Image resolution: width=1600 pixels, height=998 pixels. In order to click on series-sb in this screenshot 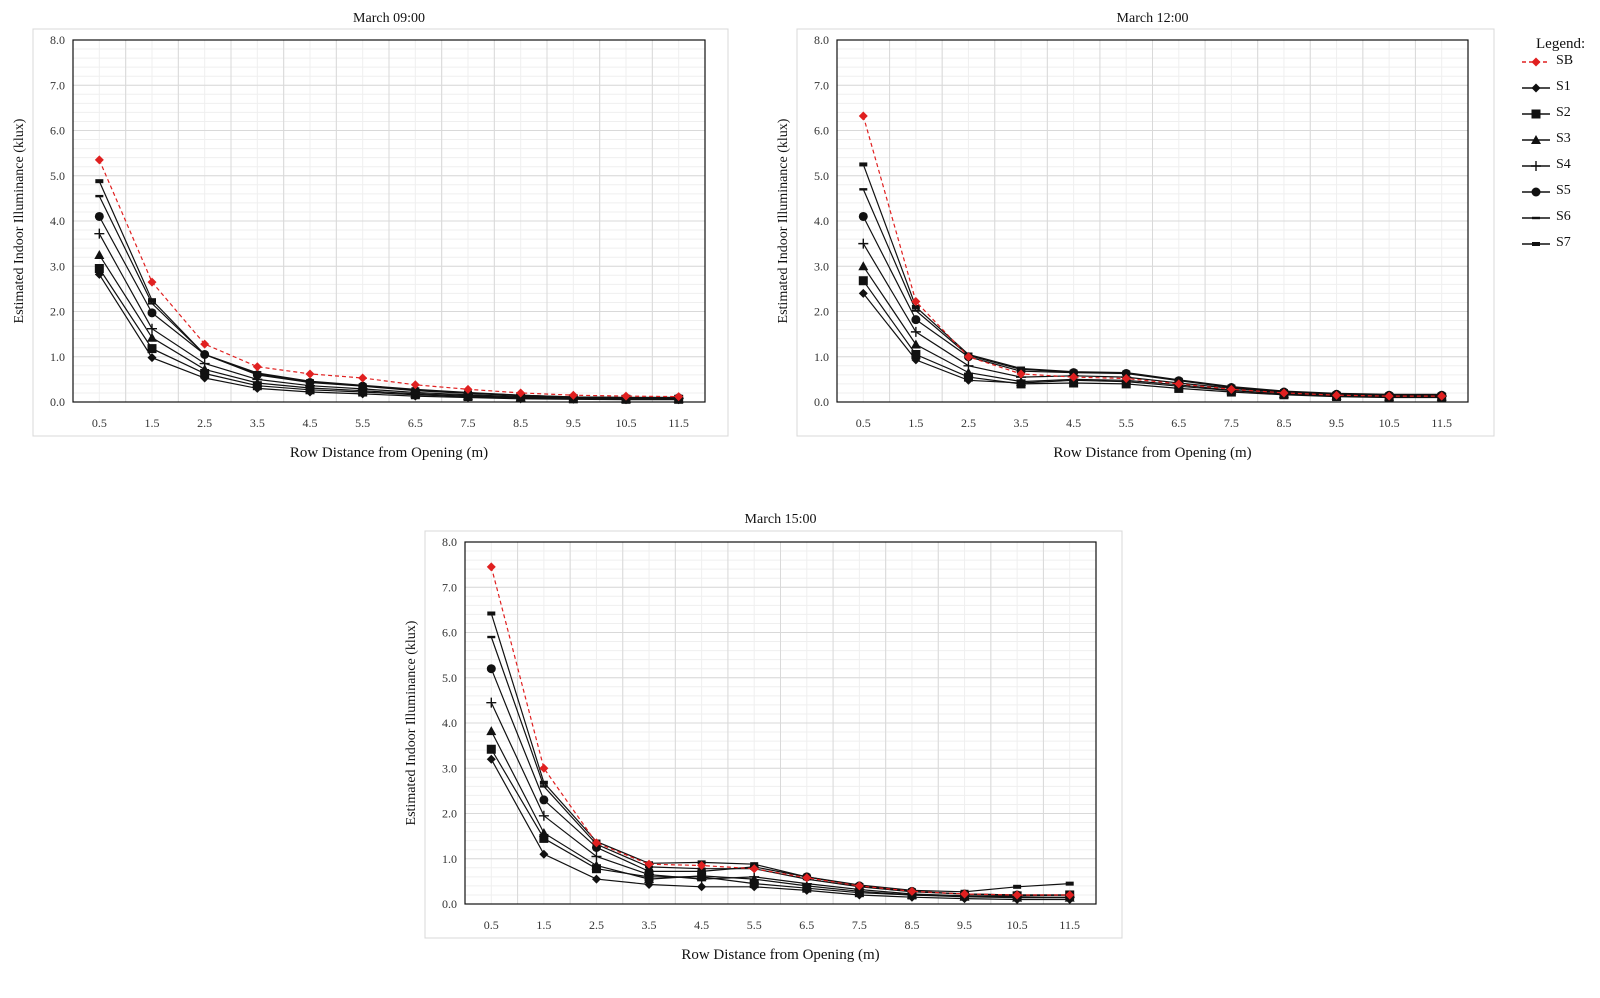, I will do `click(389, 278)`.